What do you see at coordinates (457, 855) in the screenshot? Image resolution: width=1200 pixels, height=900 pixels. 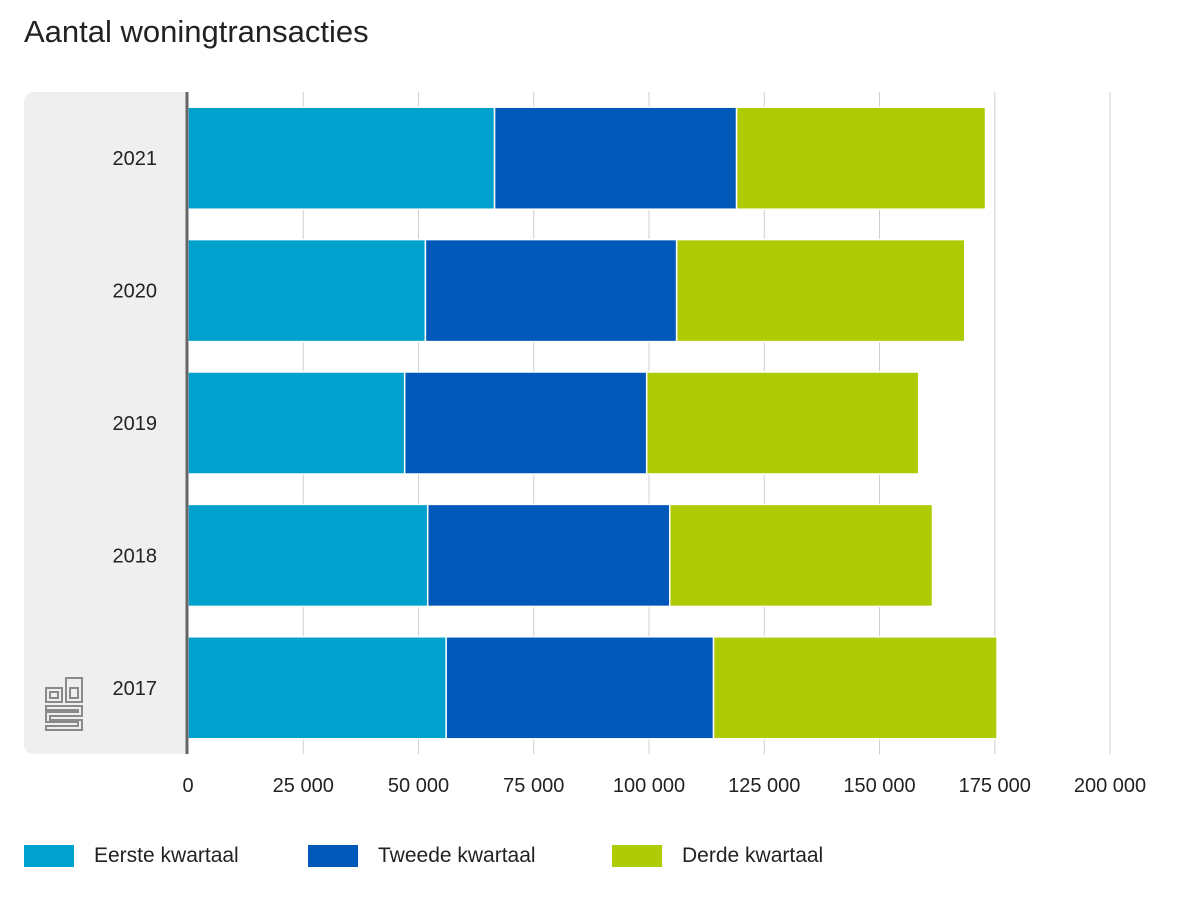 I see `legend-label: Tweede kwartaal` at bounding box center [457, 855].